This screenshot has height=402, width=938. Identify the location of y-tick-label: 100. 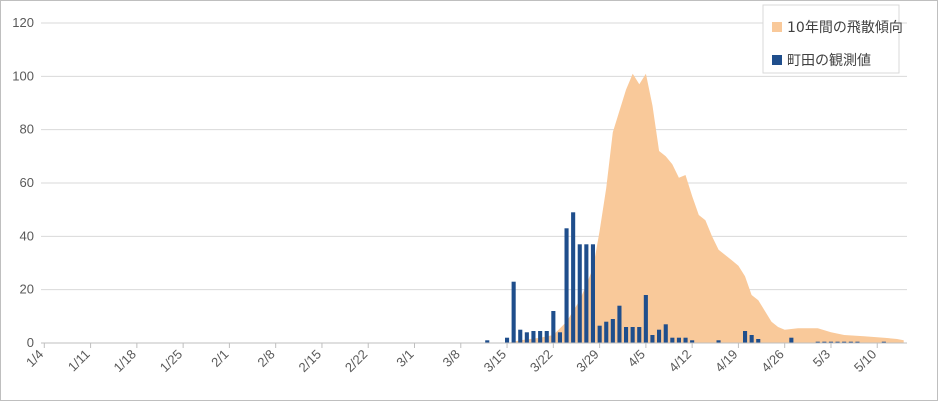
(23, 75).